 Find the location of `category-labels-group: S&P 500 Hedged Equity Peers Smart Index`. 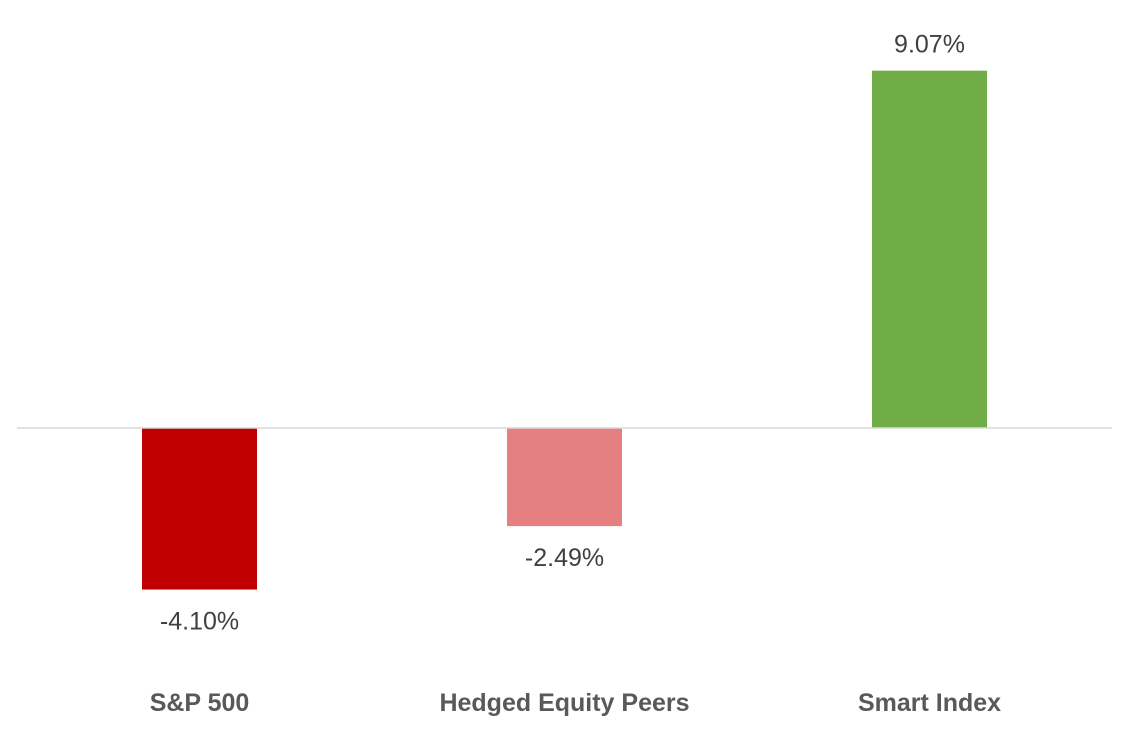

category-labels-group: S&P 500 Hedged Equity Peers Smart Index is located at coordinates (575, 703).